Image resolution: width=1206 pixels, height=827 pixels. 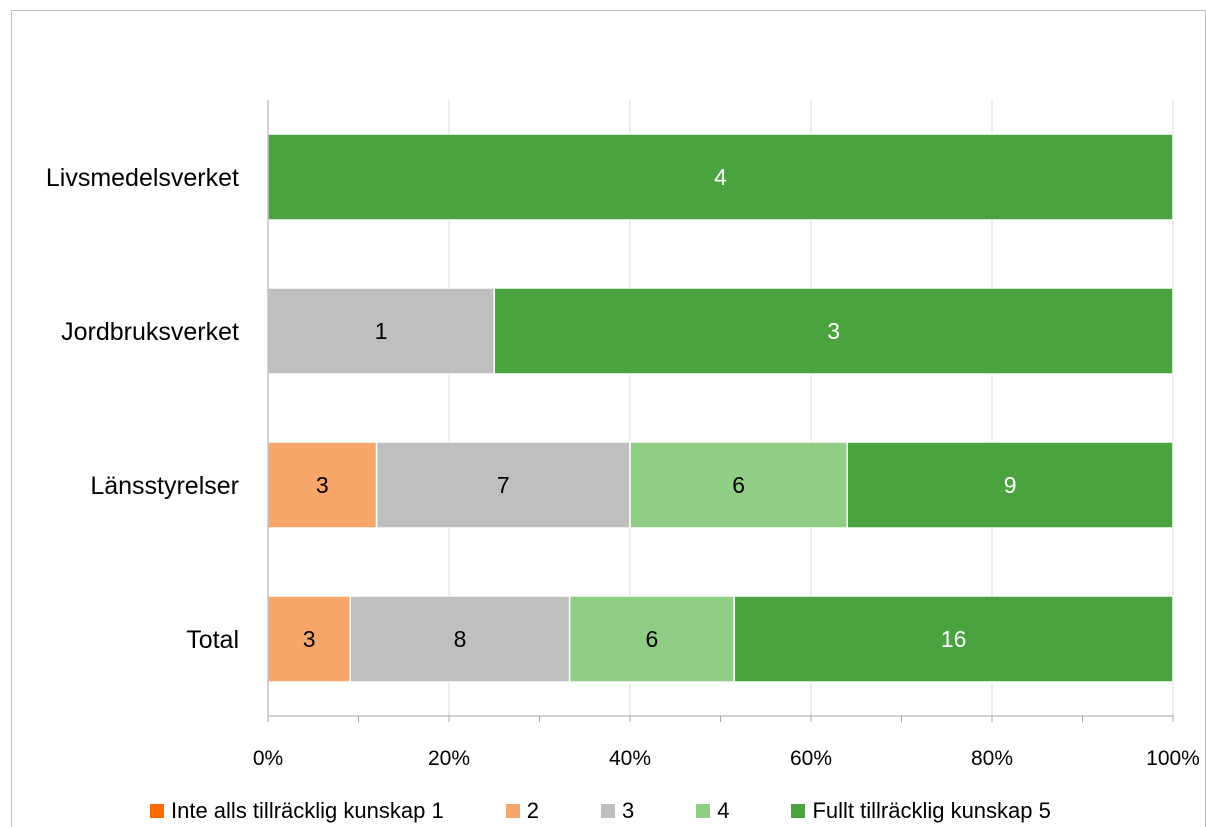 I want to click on data-label: 8, so click(x=460, y=639).